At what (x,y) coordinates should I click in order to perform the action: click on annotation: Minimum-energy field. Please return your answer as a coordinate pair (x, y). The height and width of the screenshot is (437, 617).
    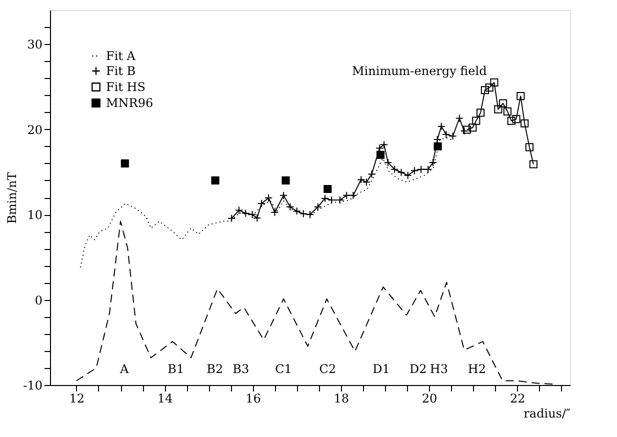
    Looking at the image, I should click on (420, 71).